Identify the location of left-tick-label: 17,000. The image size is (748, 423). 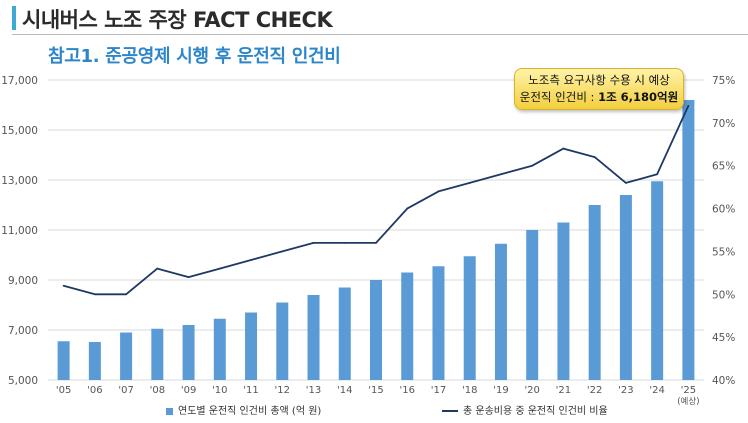
(19, 81).